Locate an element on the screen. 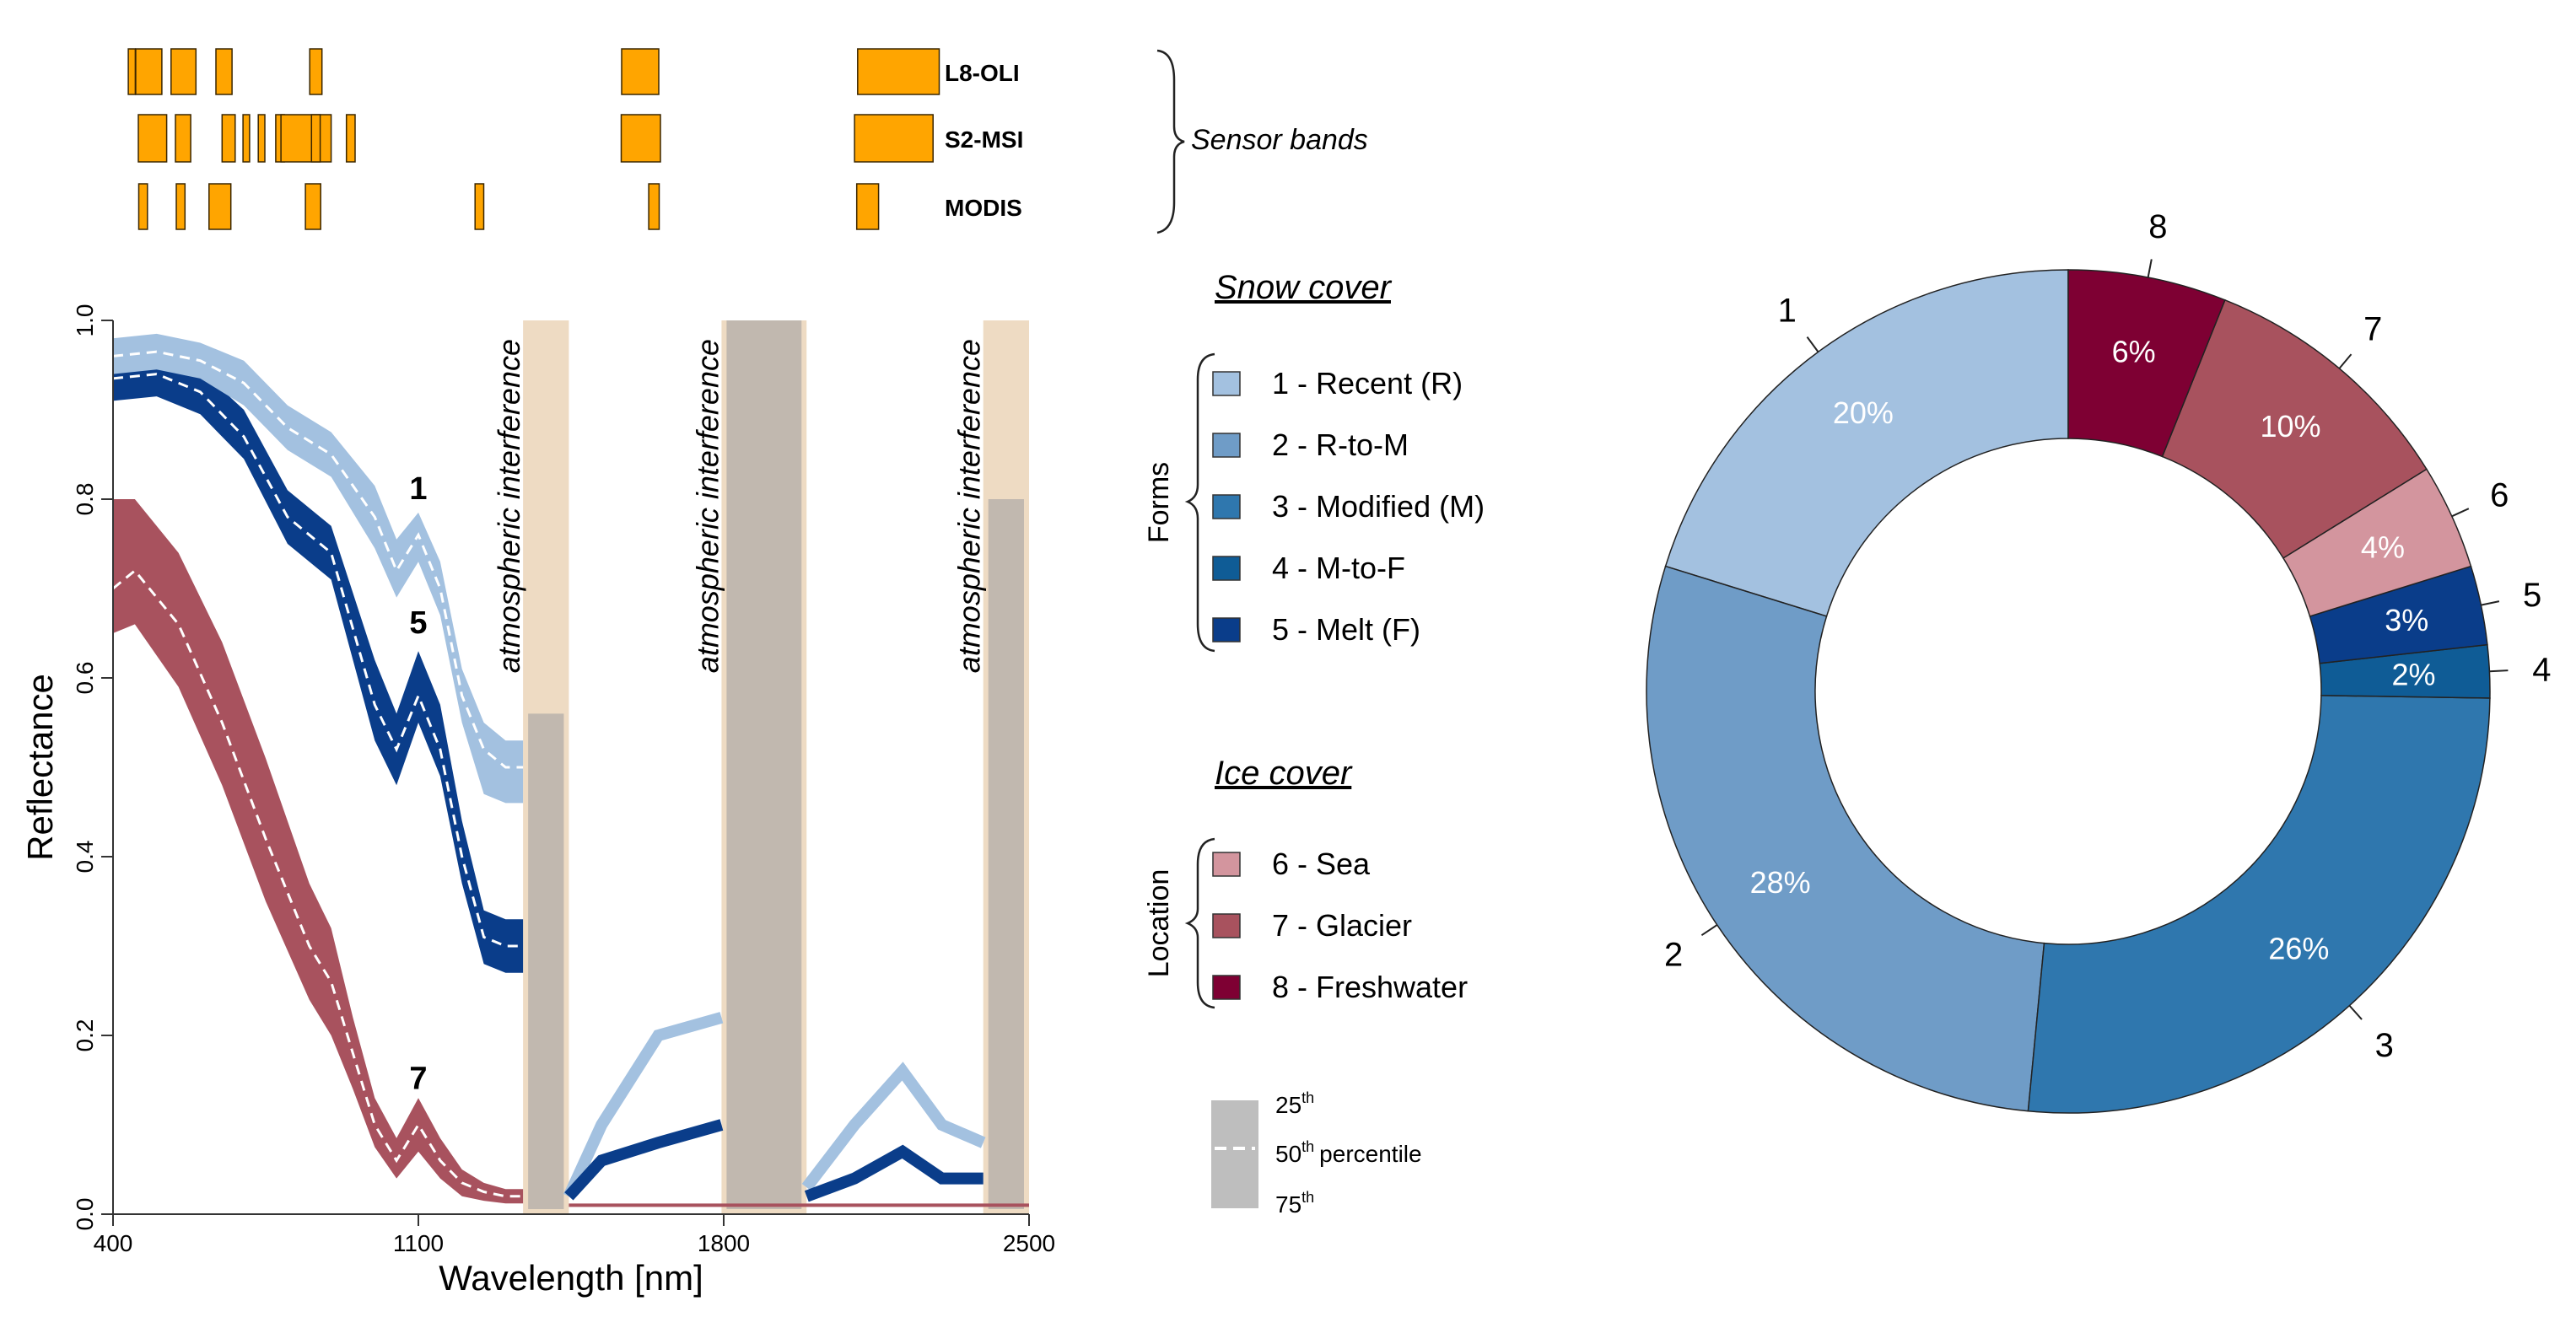 This screenshot has width=2576, height=1328. donut-value-7: 10% is located at coordinates (2291, 426).